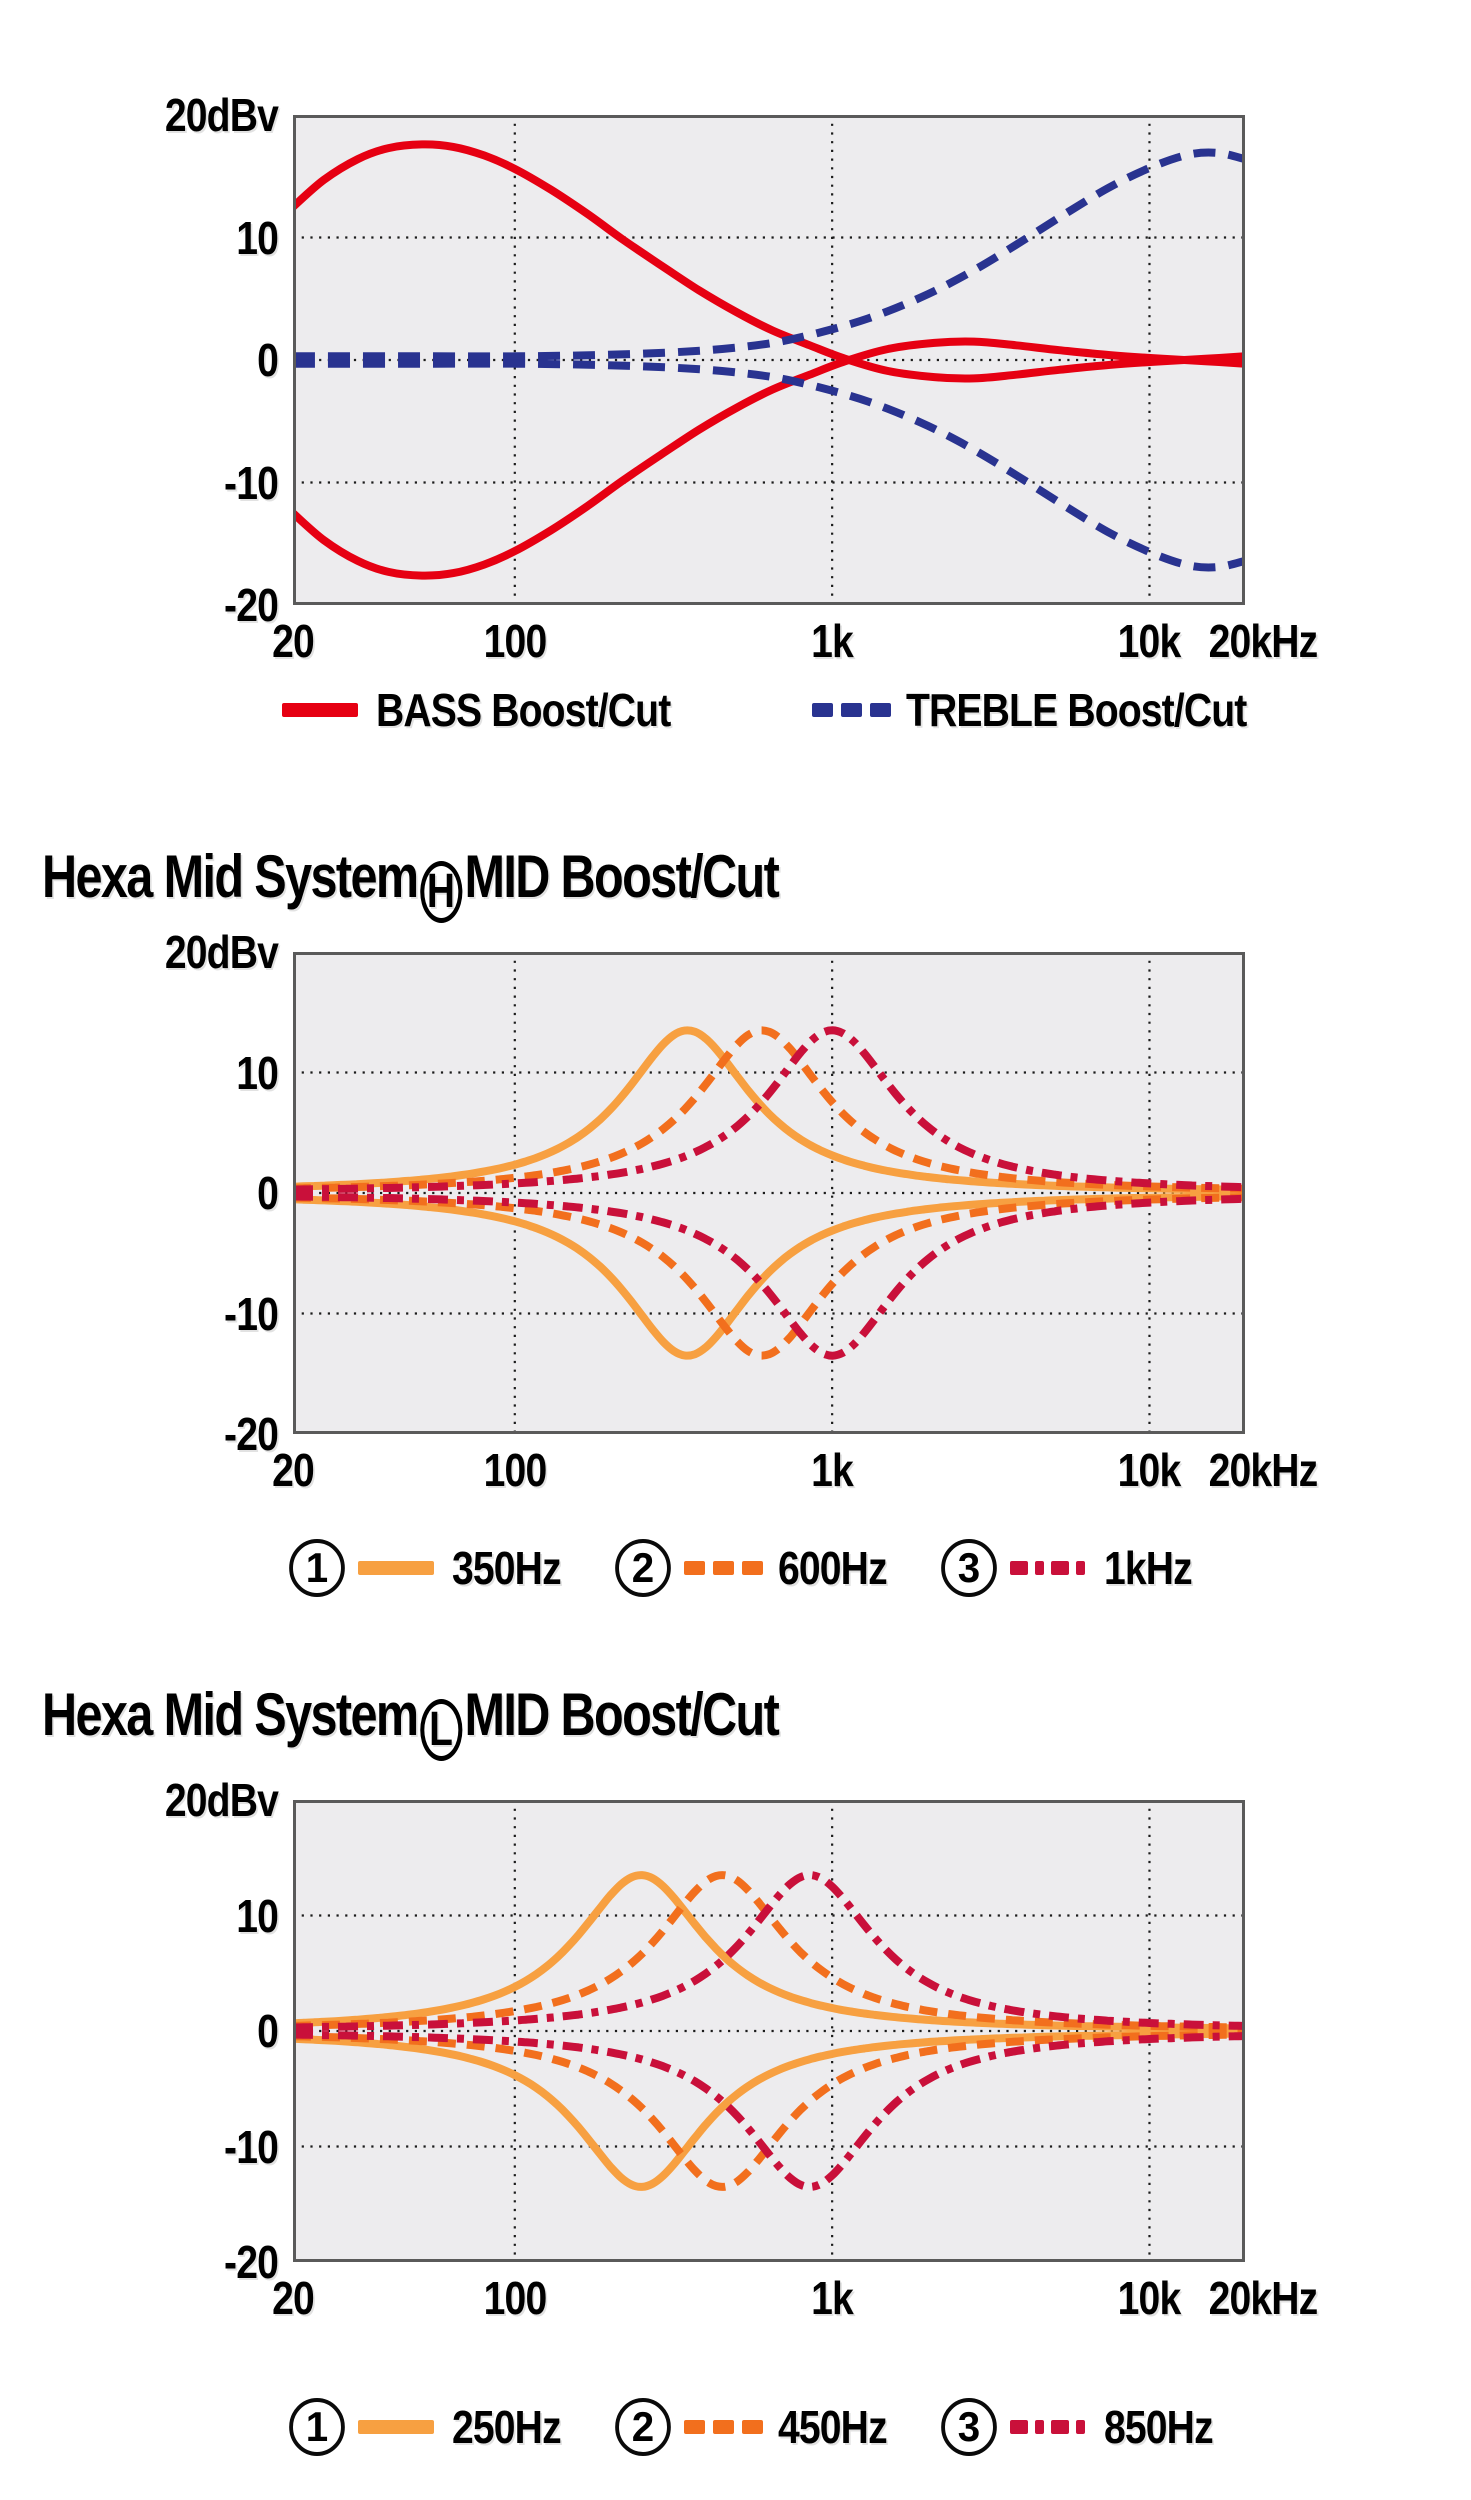 This screenshot has width=1471, height=2500. I want to click on legend-label: 850Hz, so click(1158, 2427).